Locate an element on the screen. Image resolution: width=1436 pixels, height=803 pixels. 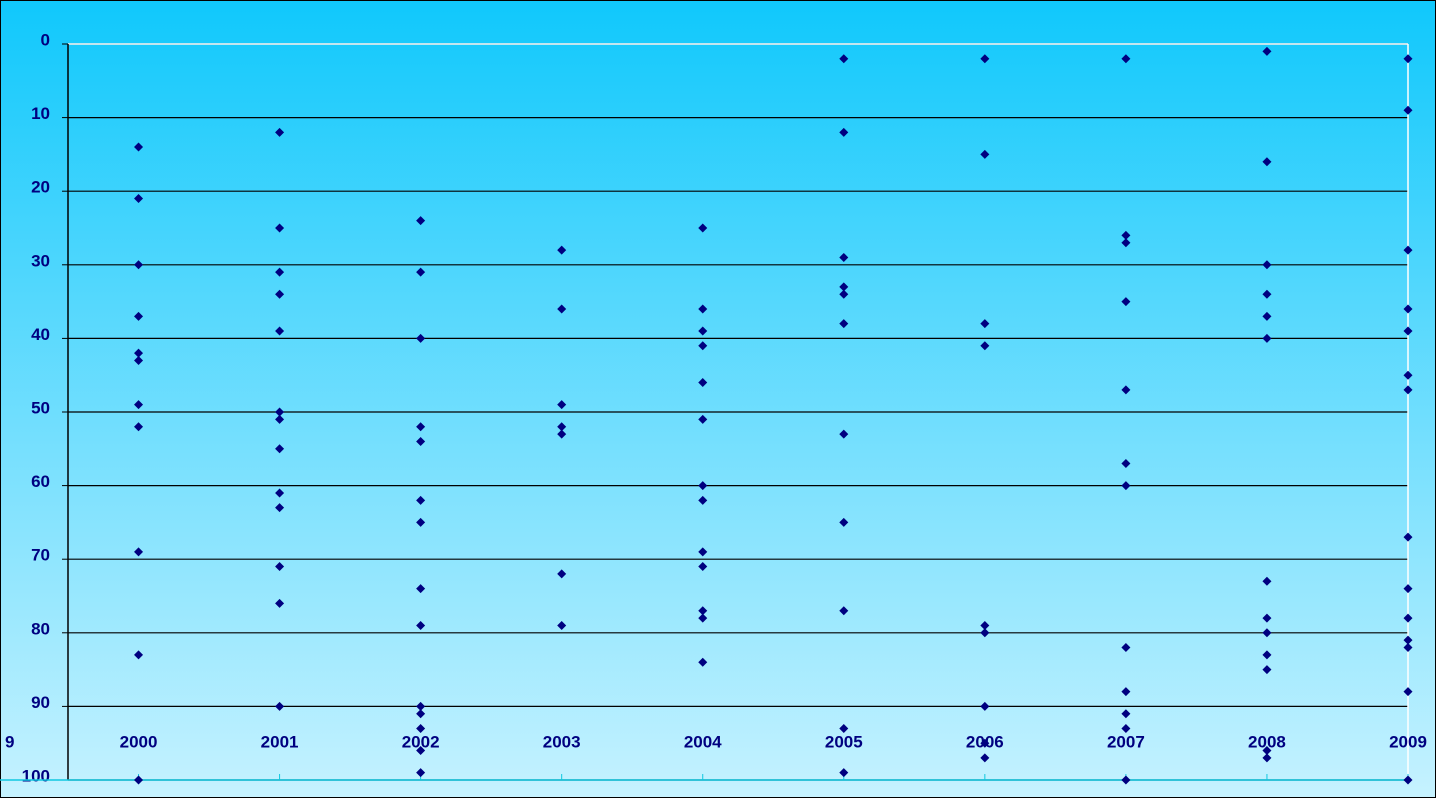
y-tick-label: 30 is located at coordinates (40, 260).